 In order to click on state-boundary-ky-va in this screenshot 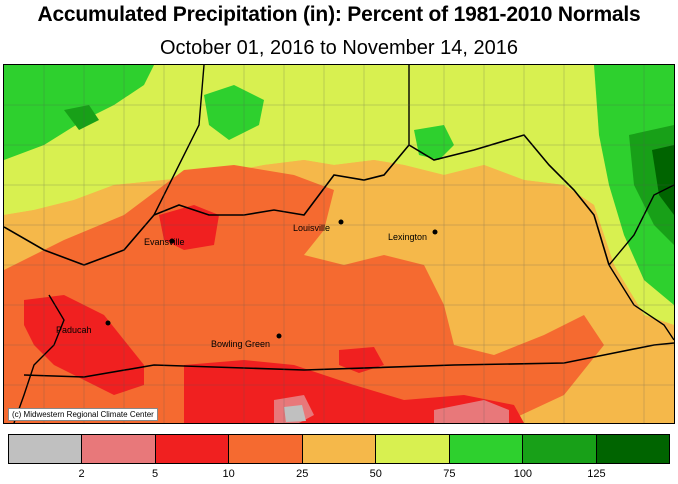, I will do `click(641, 302)`.